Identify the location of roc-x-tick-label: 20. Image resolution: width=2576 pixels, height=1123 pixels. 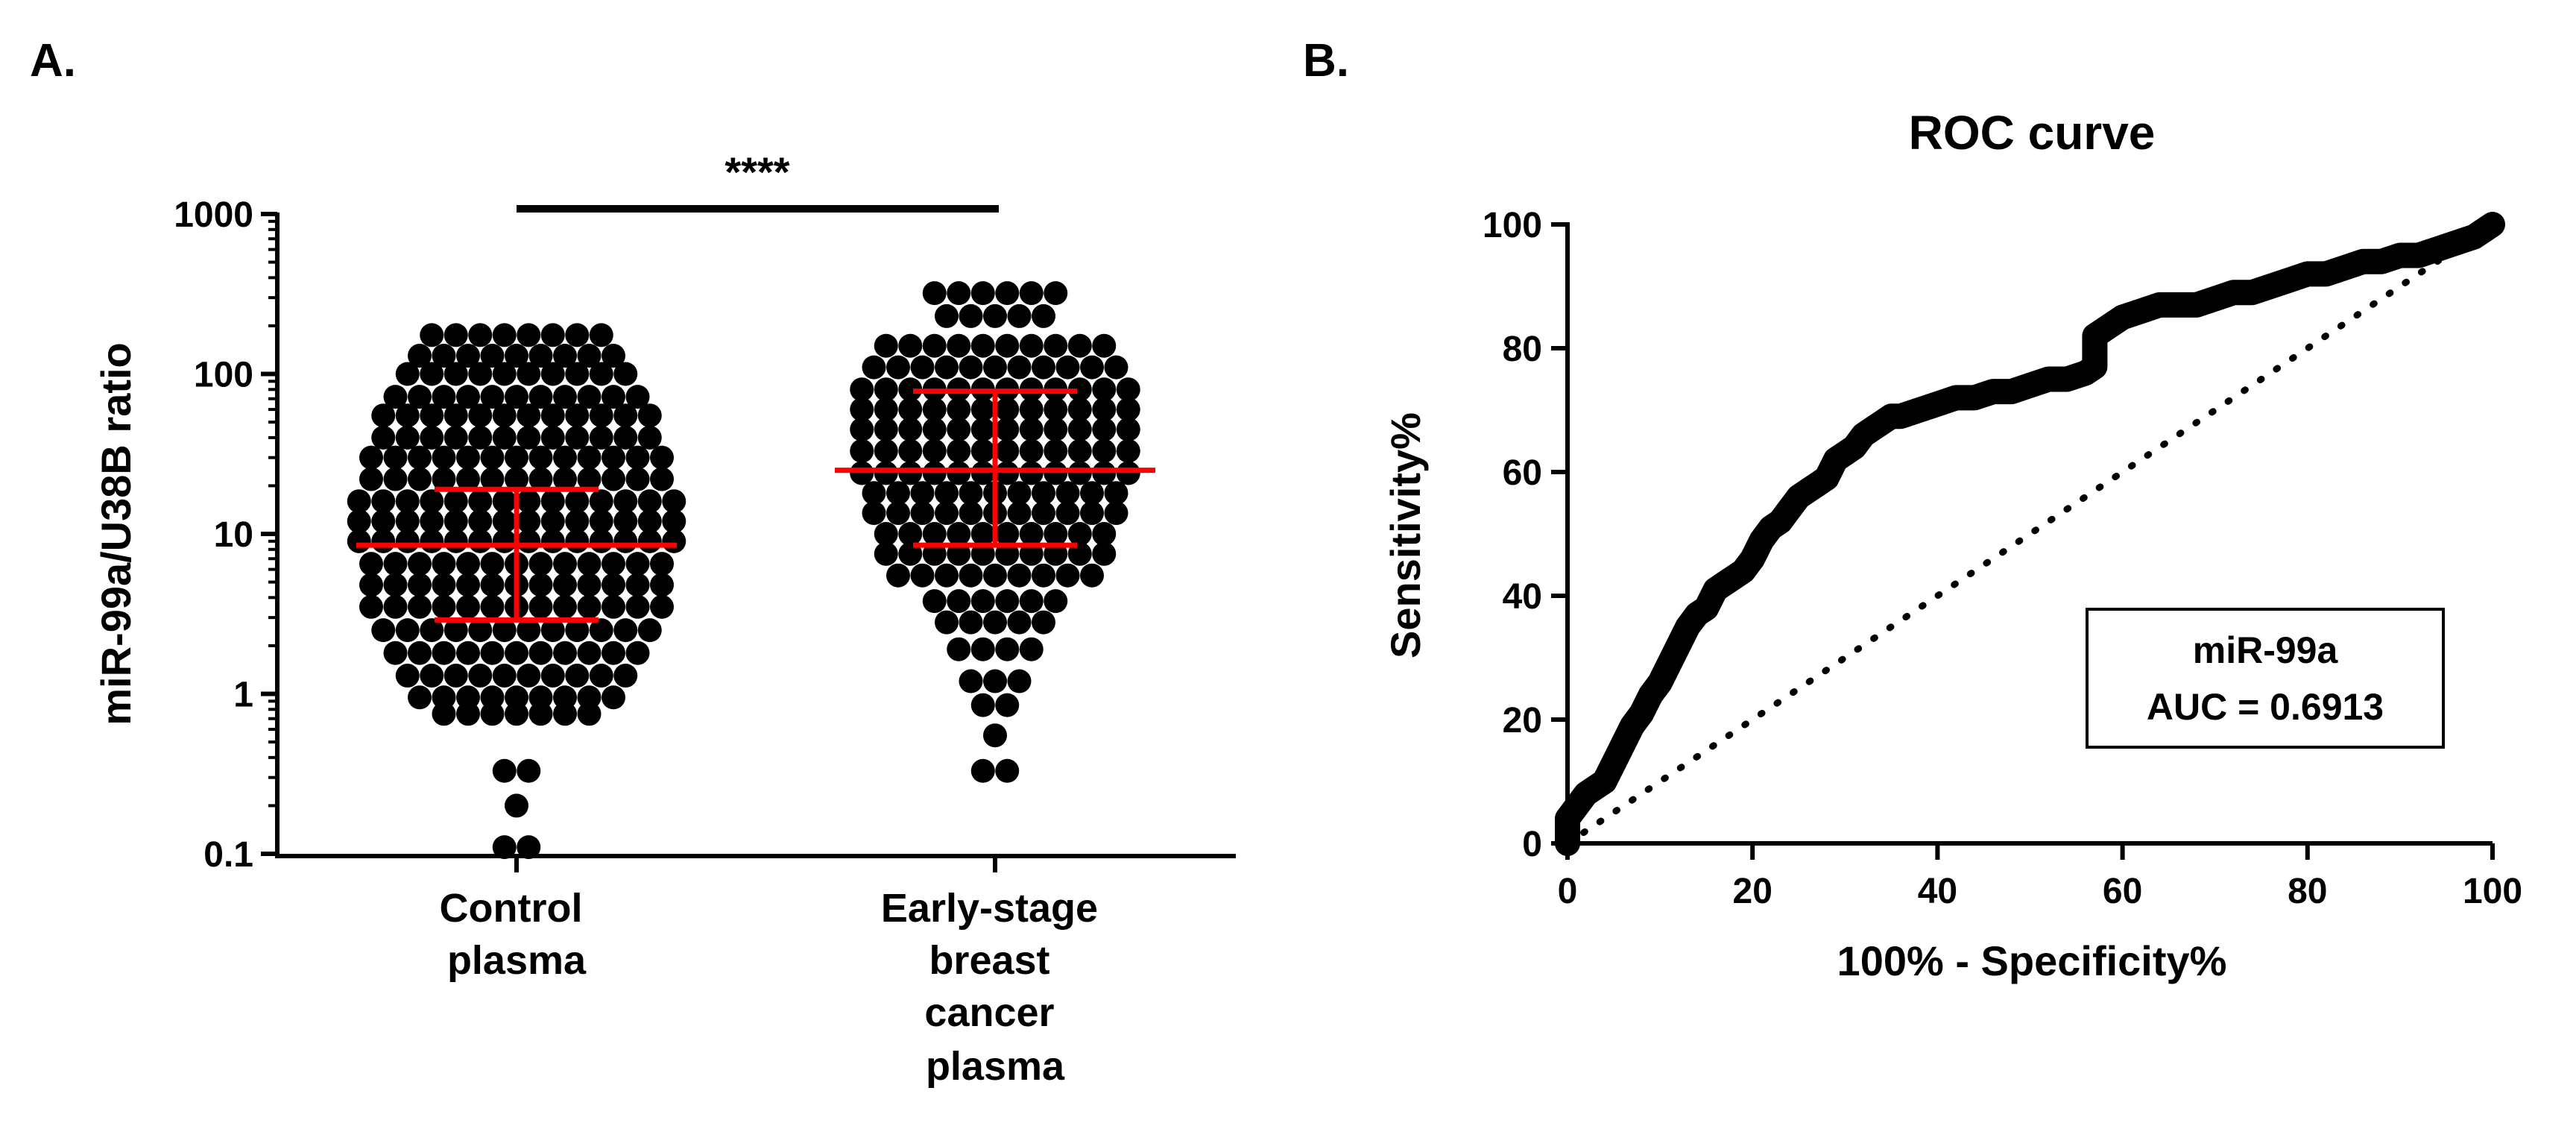
(1752, 891).